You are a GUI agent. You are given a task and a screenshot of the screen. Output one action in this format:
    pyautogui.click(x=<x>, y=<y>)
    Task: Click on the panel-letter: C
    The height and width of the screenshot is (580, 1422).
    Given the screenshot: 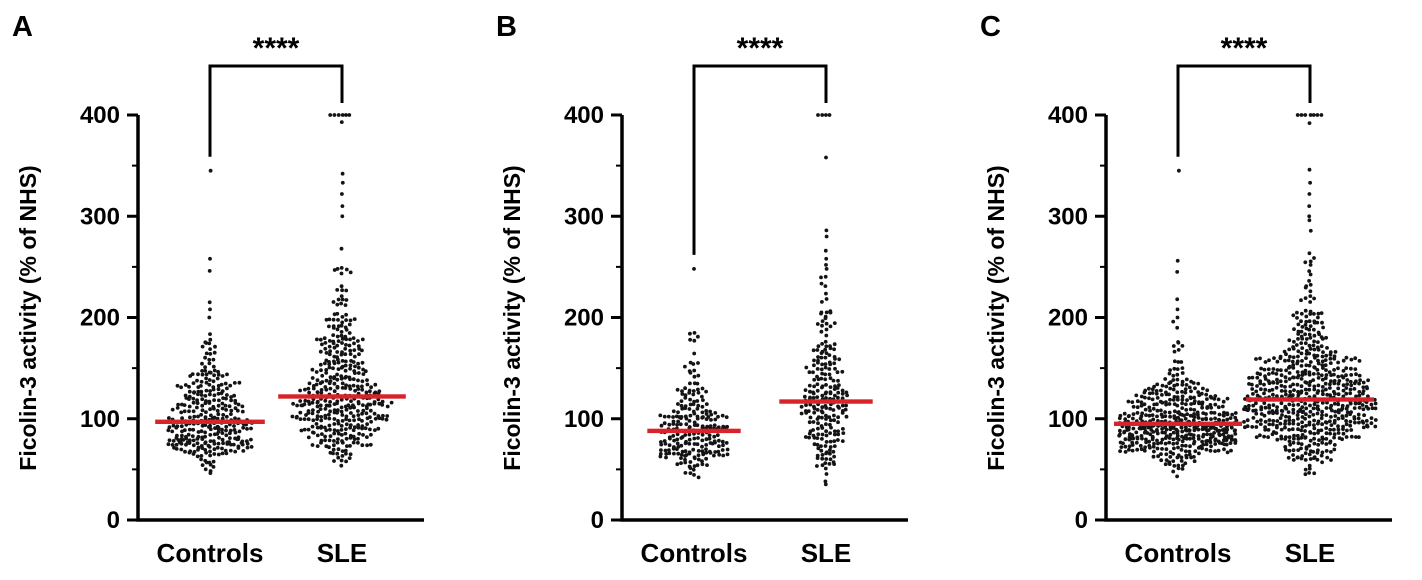 What is the action you would take?
    pyautogui.click(x=990, y=27)
    